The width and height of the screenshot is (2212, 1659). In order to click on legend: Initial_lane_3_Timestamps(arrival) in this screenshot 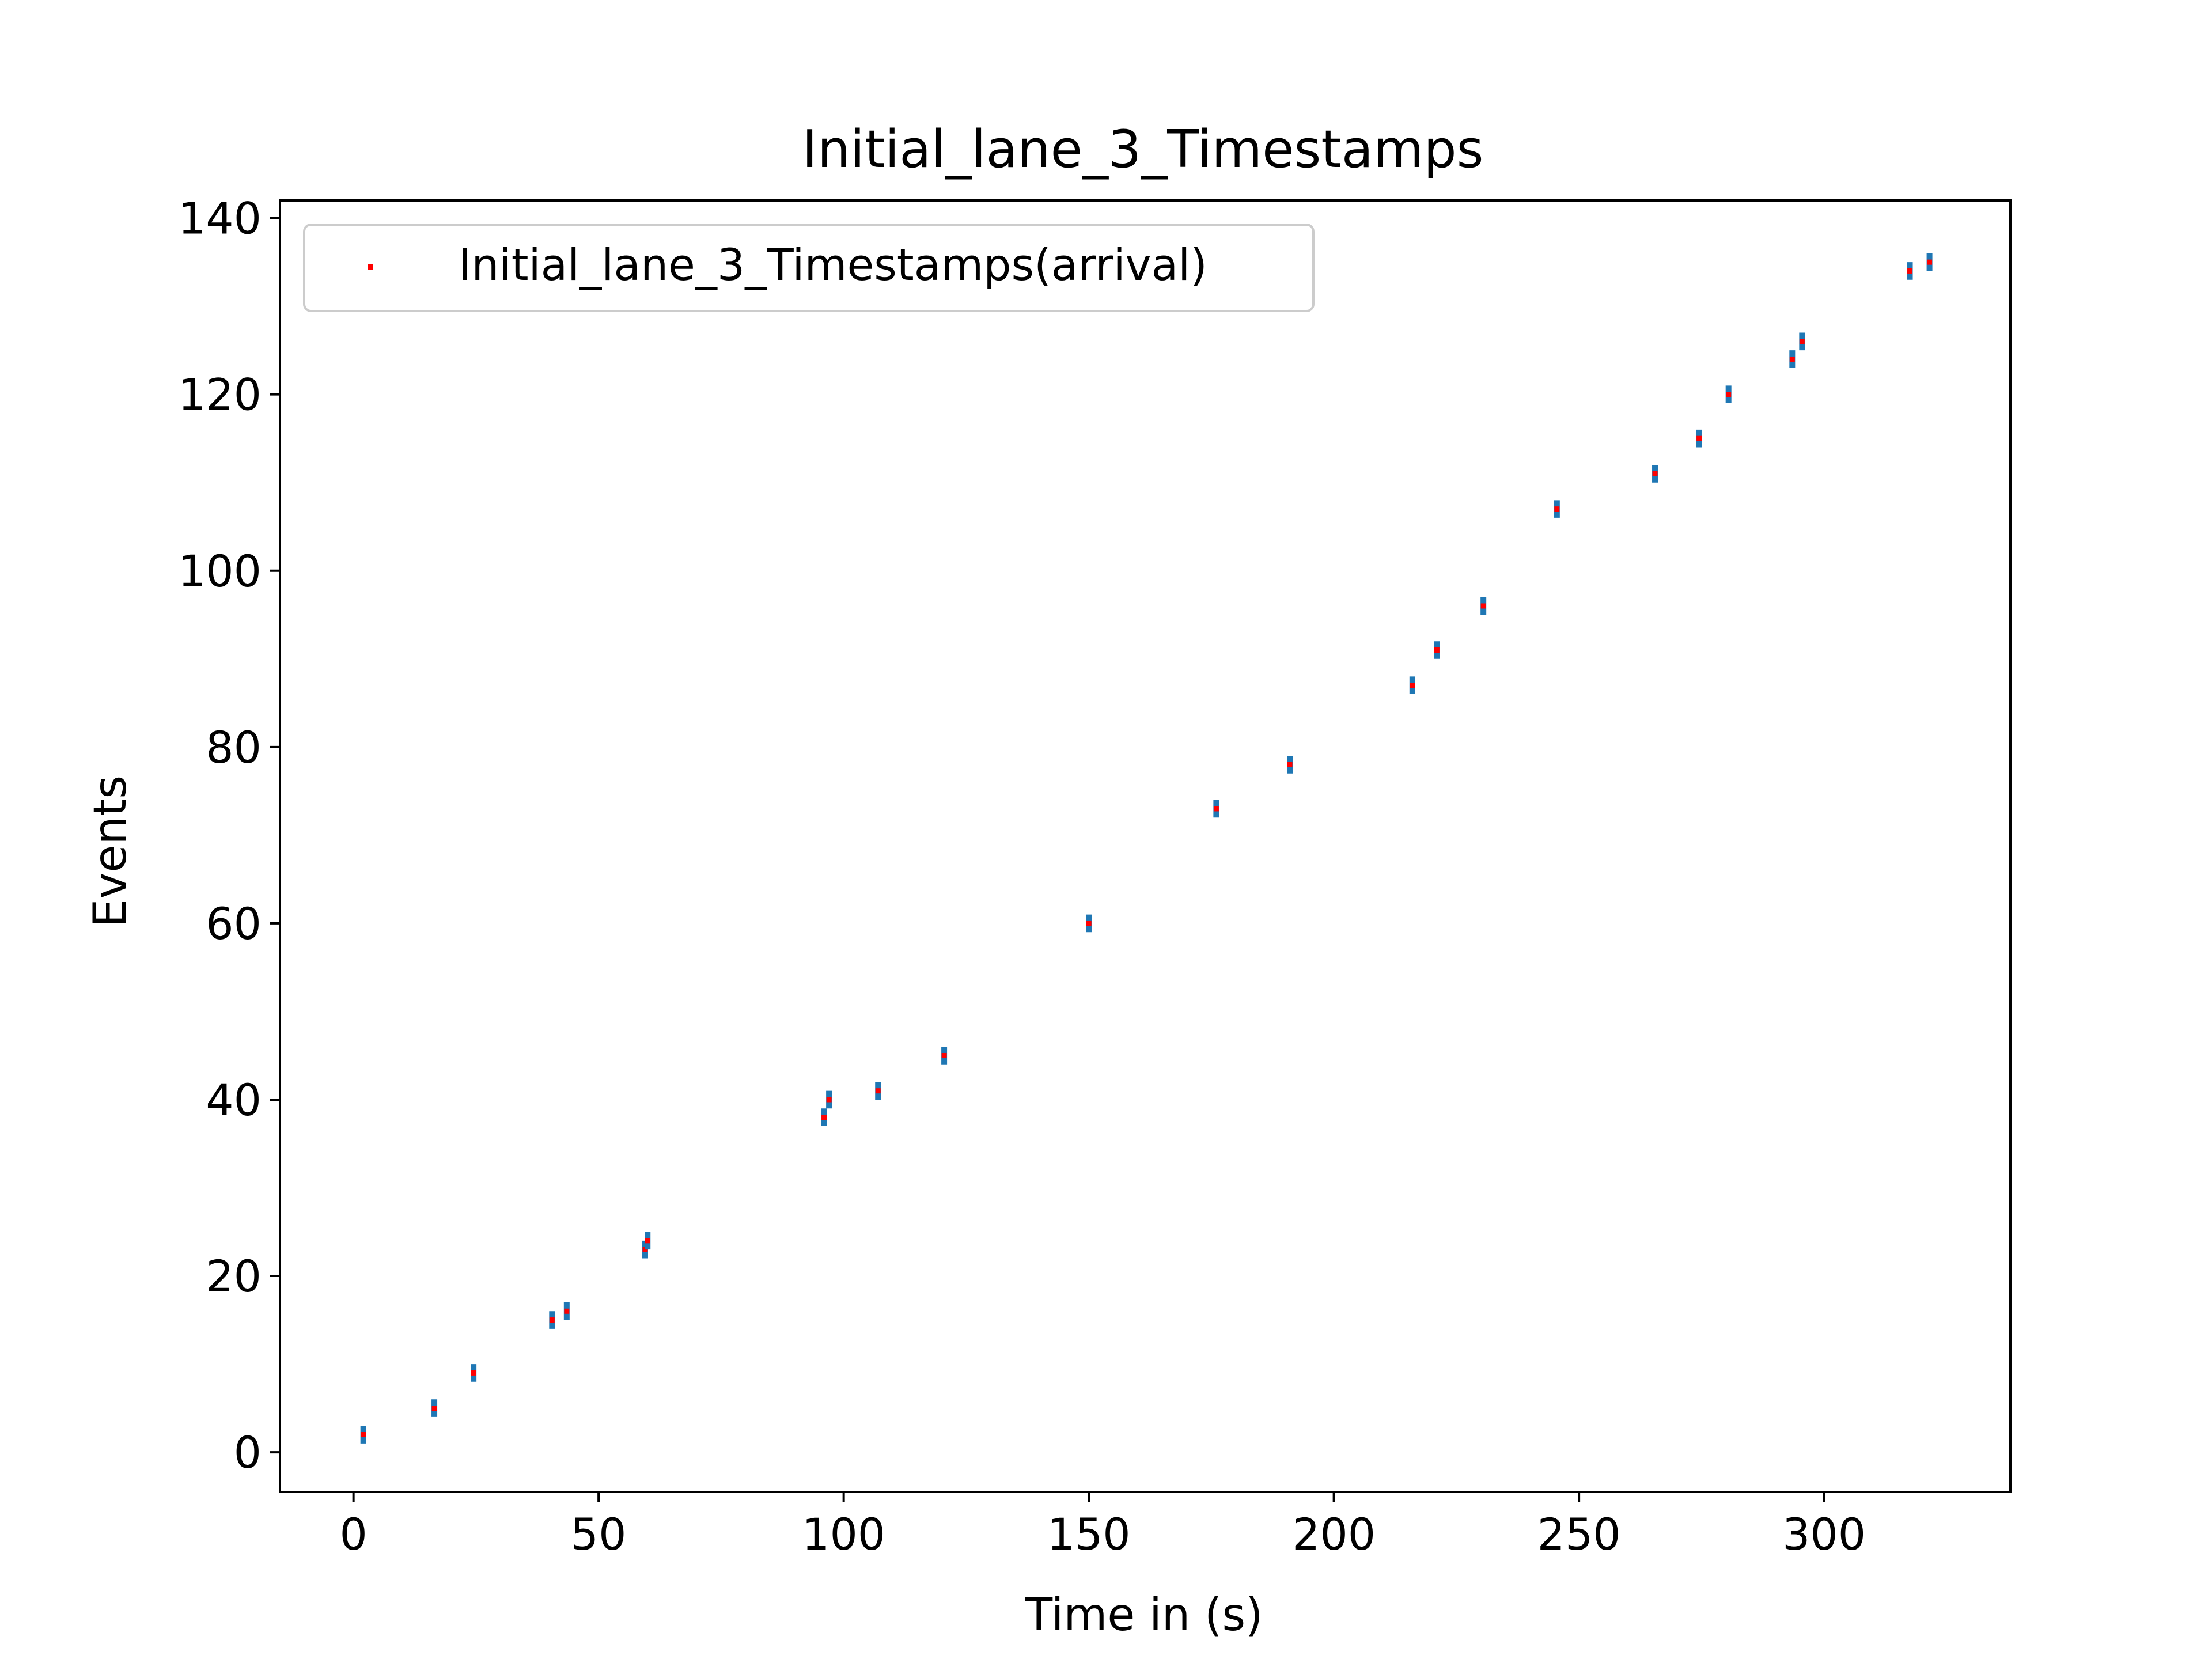, I will do `click(809, 268)`.